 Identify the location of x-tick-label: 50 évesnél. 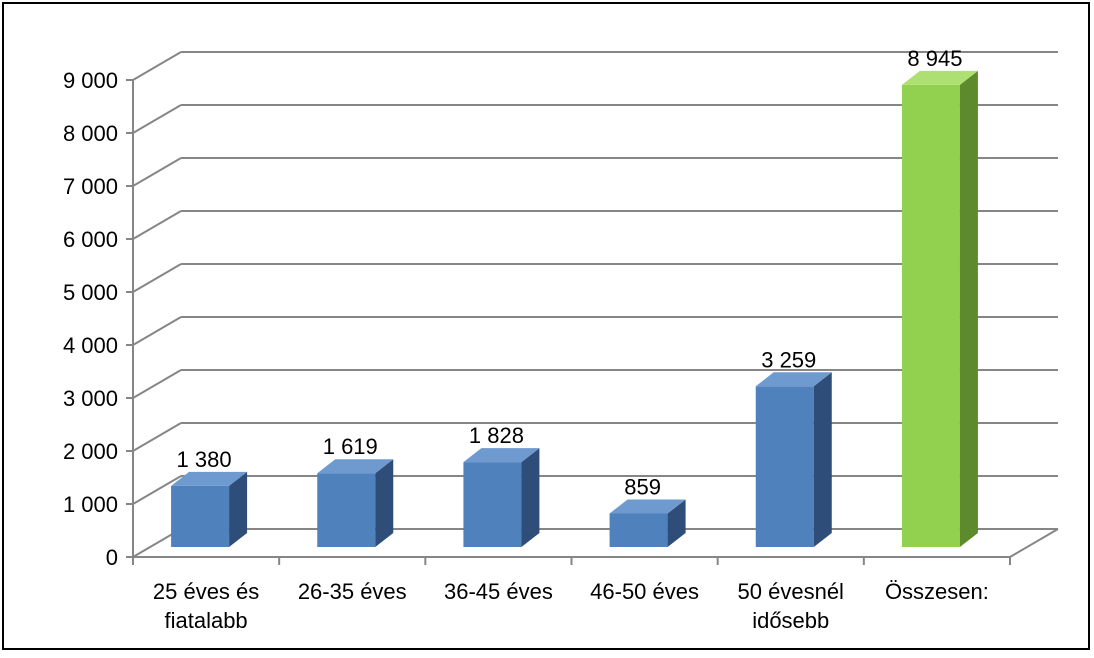
(791, 591).